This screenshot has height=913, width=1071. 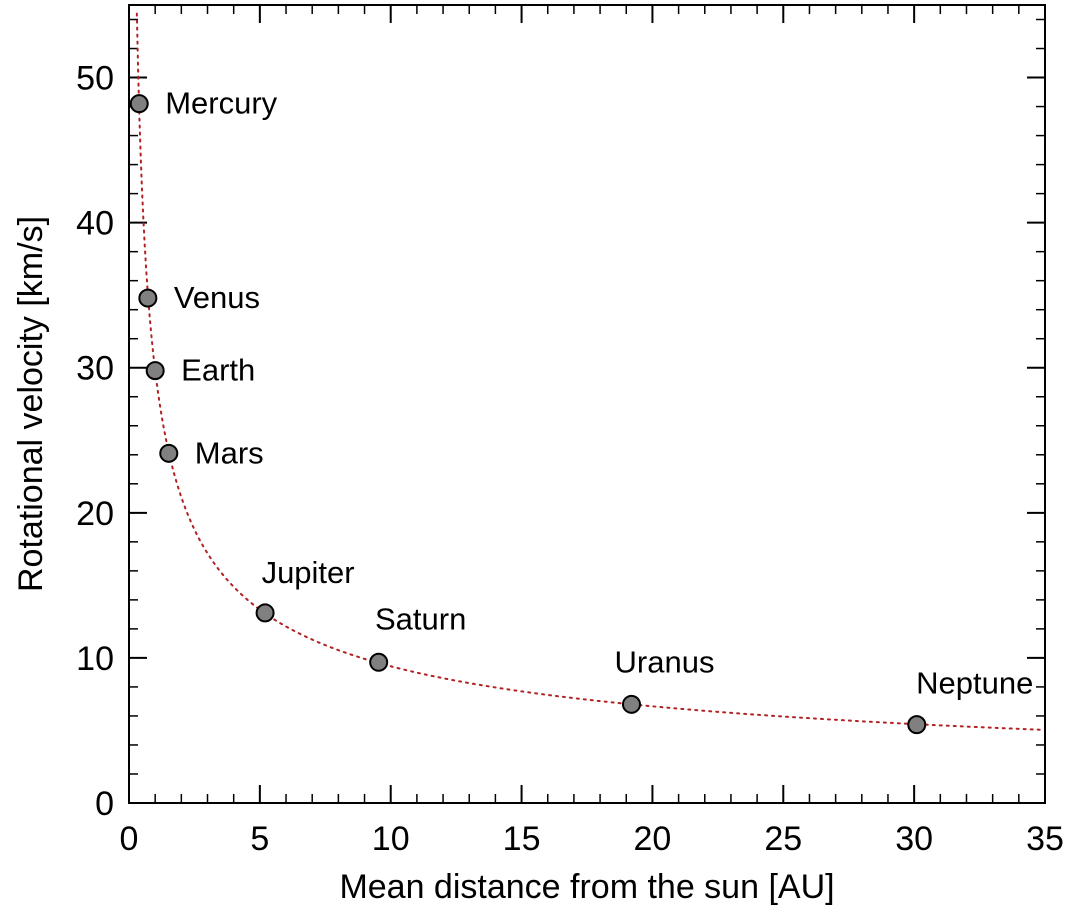 What do you see at coordinates (95, 659) in the screenshot?
I see `y-tick-label: 10` at bounding box center [95, 659].